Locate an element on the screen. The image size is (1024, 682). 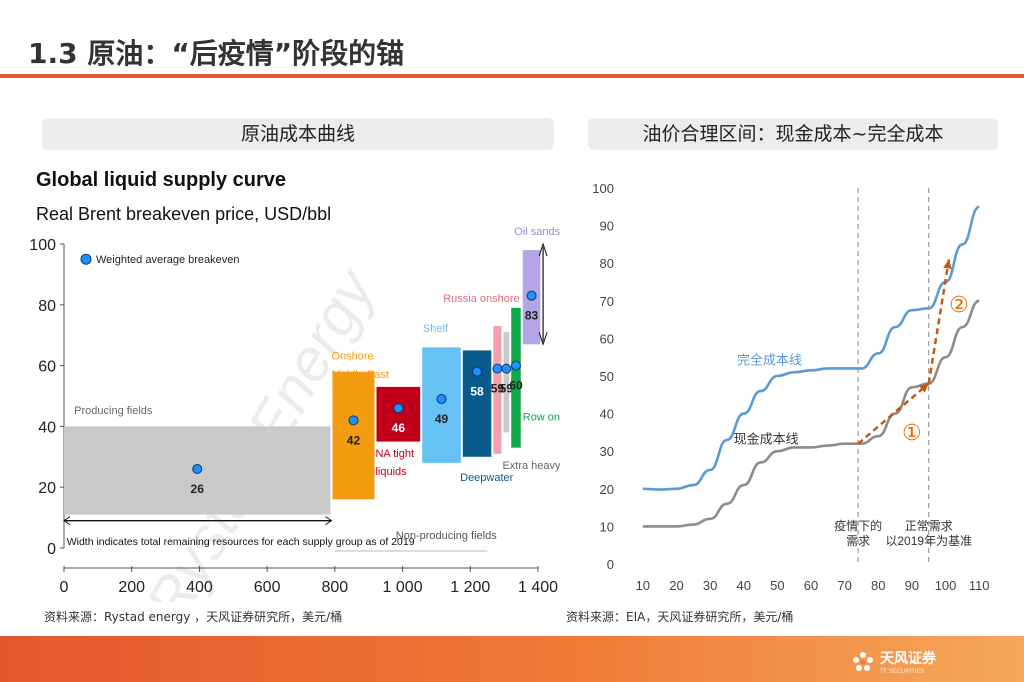
bar-na-tight-liquids is located at coordinates (398, 414).